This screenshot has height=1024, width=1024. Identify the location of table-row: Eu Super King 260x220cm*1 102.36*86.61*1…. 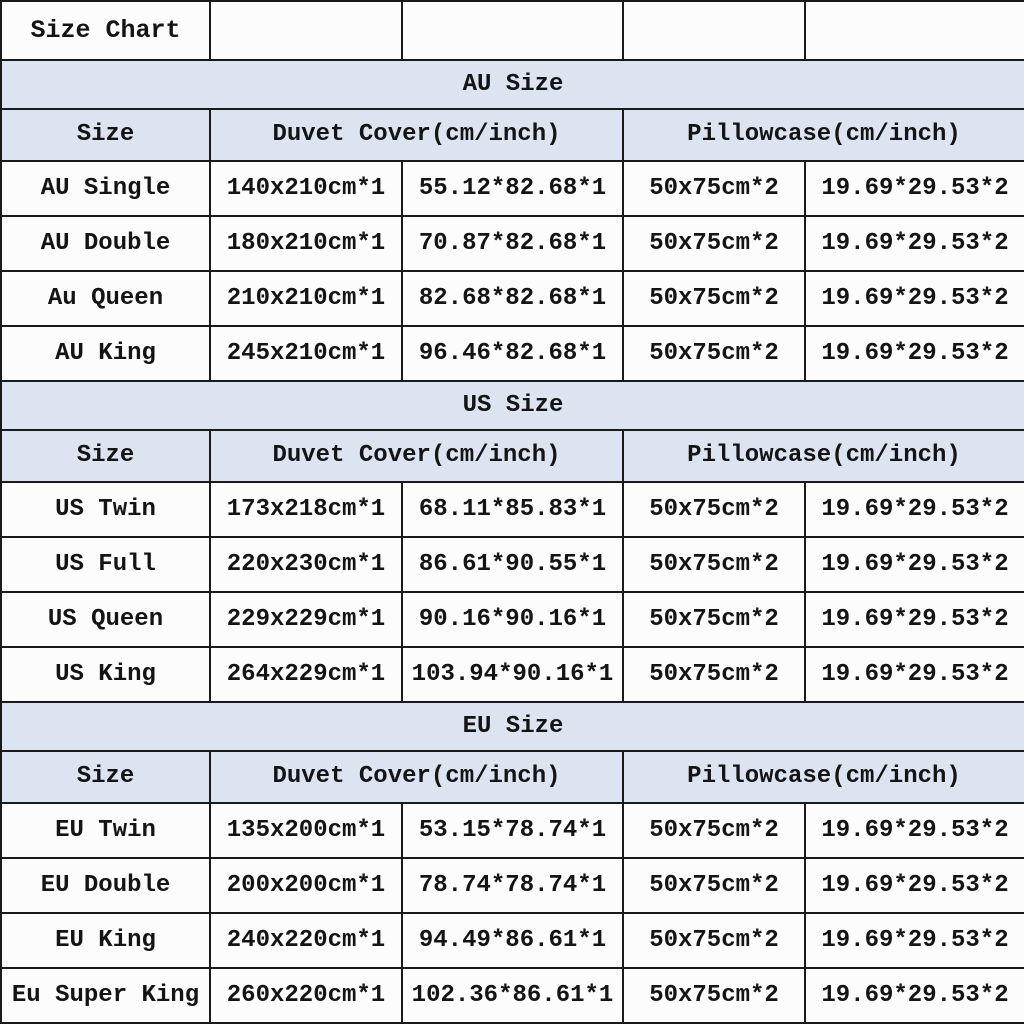
(512, 995).